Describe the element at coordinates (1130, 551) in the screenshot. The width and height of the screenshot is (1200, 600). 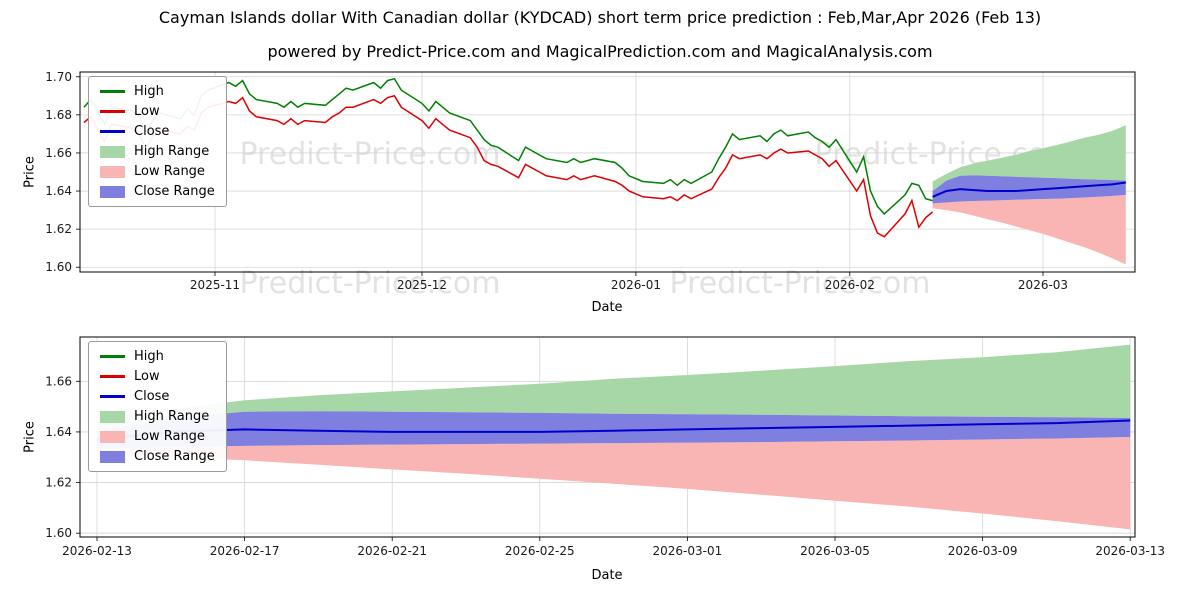
I see `x-tick-label: 2026-03-13` at that location.